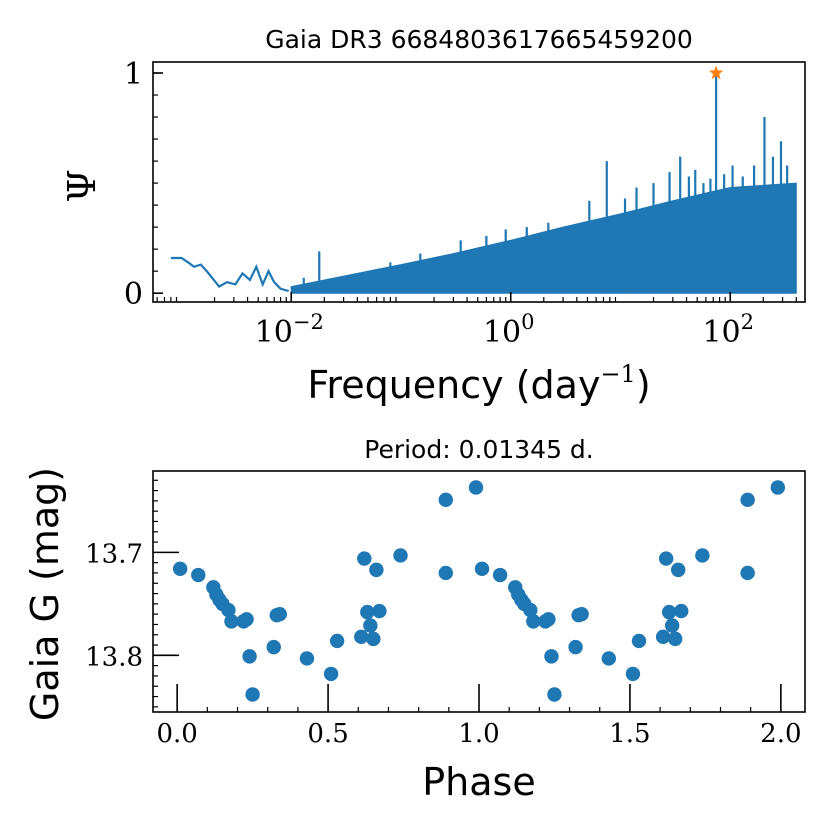 The width and height of the screenshot is (830, 830). What do you see at coordinates (114, 554) in the screenshot?
I see `phase-y-tick-label: 13.7` at bounding box center [114, 554].